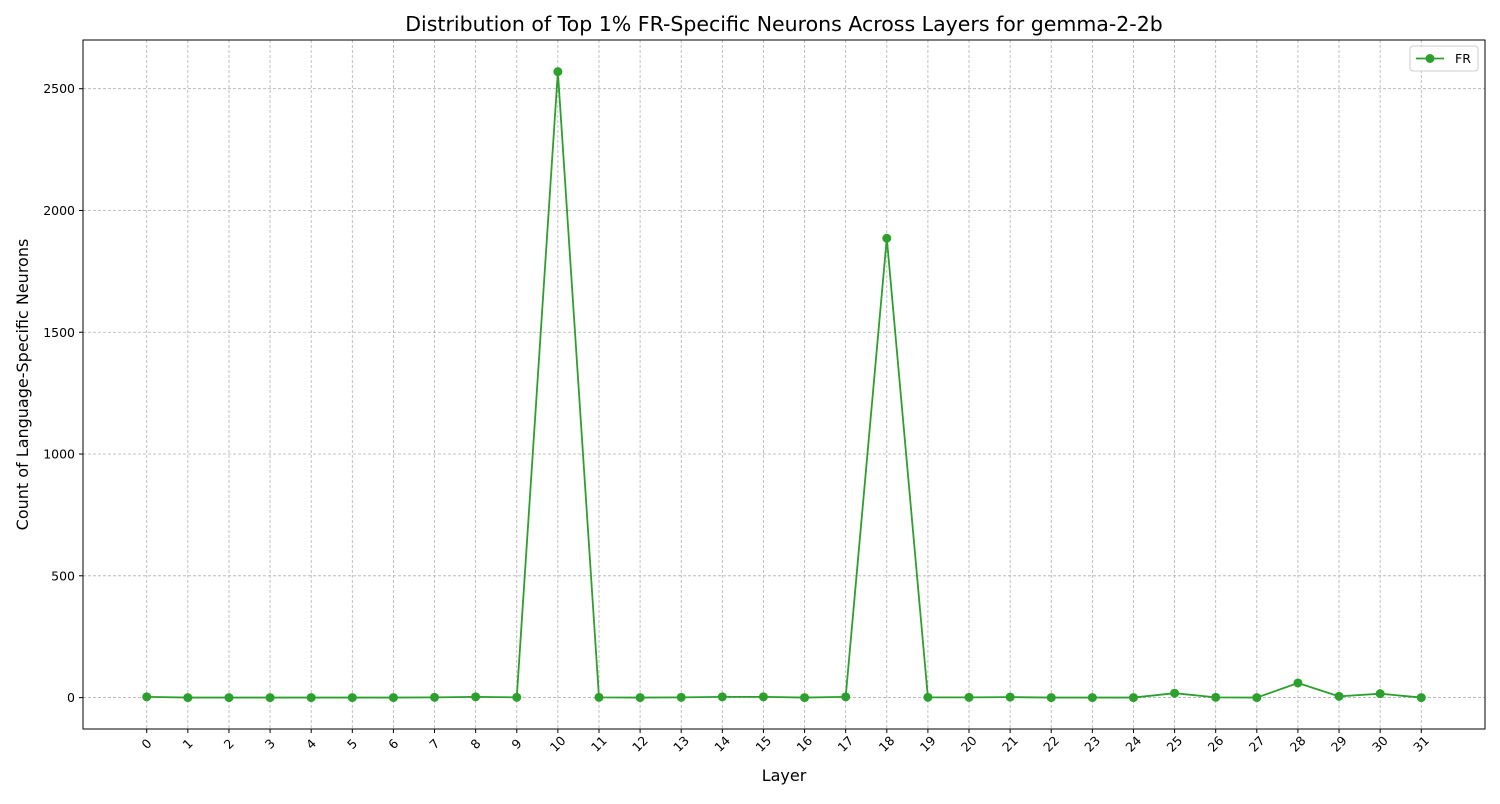  Describe the element at coordinates (1444, 58) in the screenshot. I see `legend: FR` at that location.